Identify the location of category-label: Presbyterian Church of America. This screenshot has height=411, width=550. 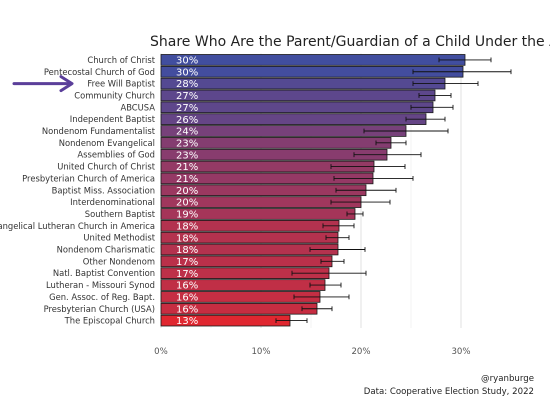
(88, 178).